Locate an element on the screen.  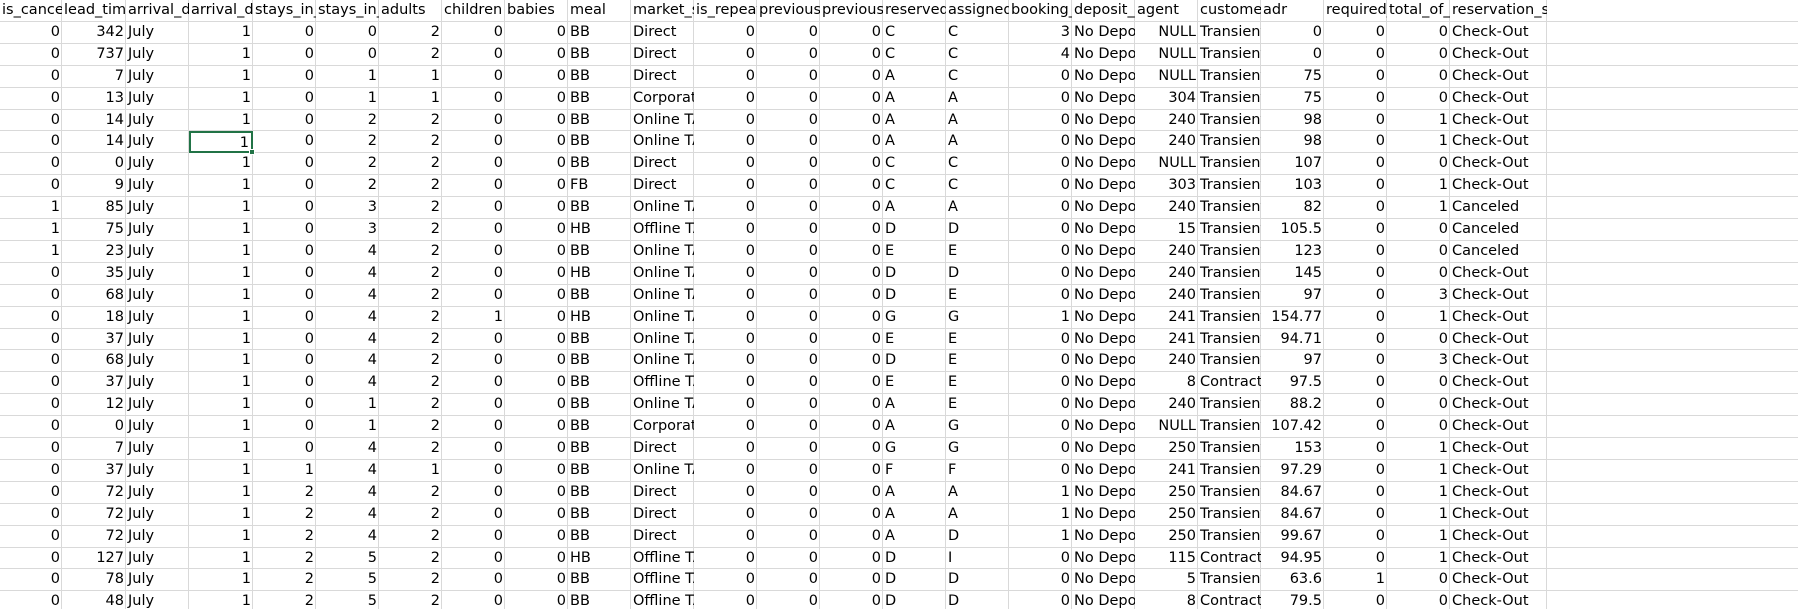
table-cell-lead-time: 18 is located at coordinates (114, 317).